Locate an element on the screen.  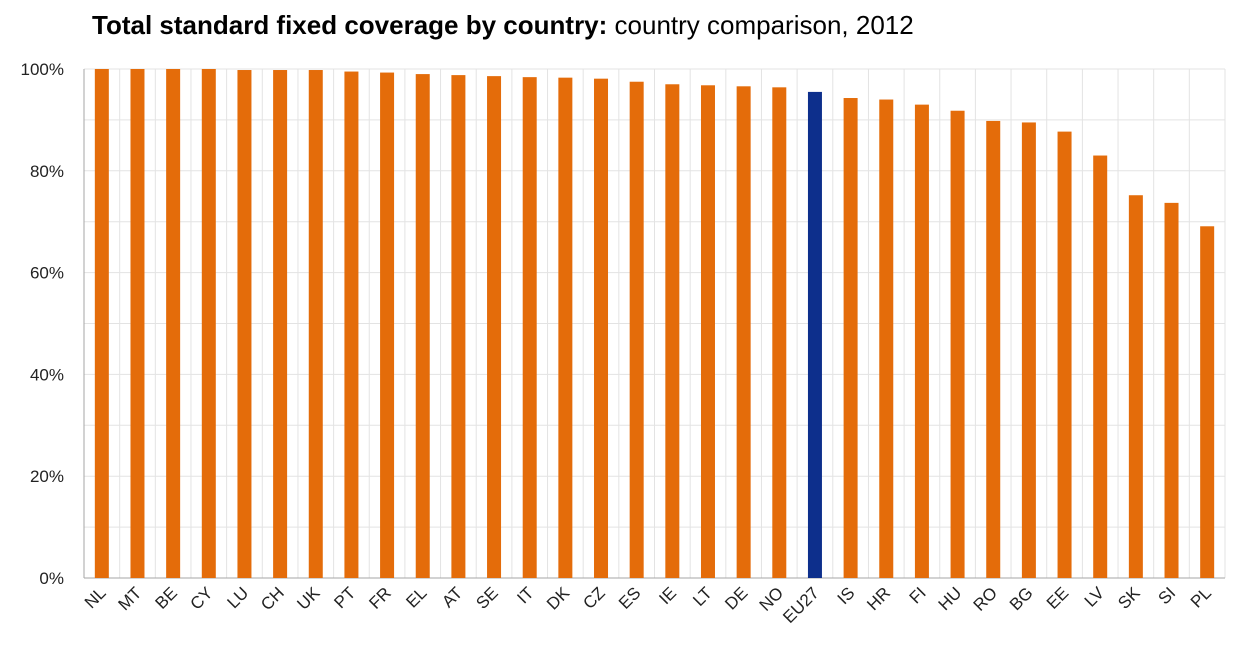
bar-cz is located at coordinates (601, 328).